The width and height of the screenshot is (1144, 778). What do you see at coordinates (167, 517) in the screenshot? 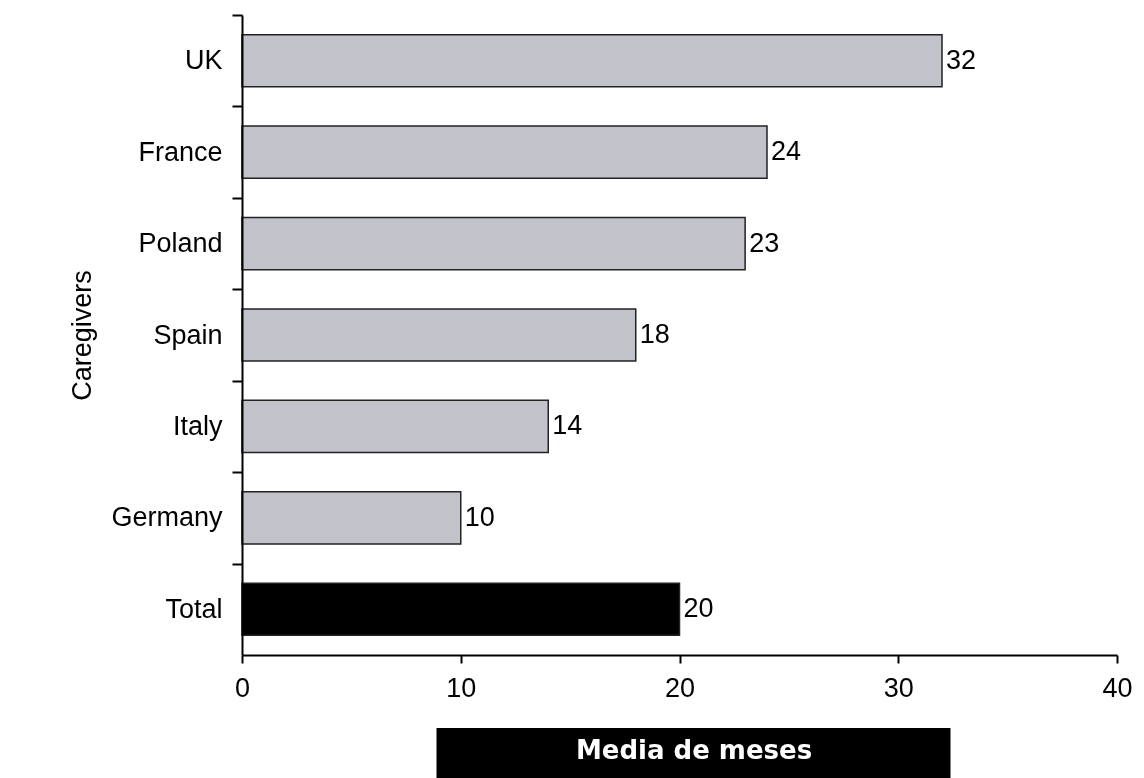
I see `y-tick-label: Germany` at bounding box center [167, 517].